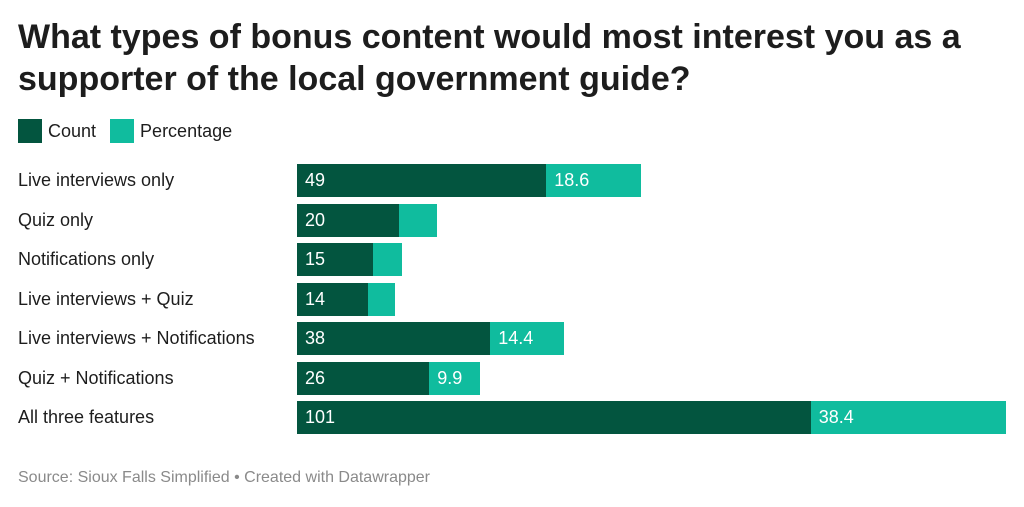  Describe the element at coordinates (86, 259) in the screenshot. I see `category-label: Notifications only` at that location.